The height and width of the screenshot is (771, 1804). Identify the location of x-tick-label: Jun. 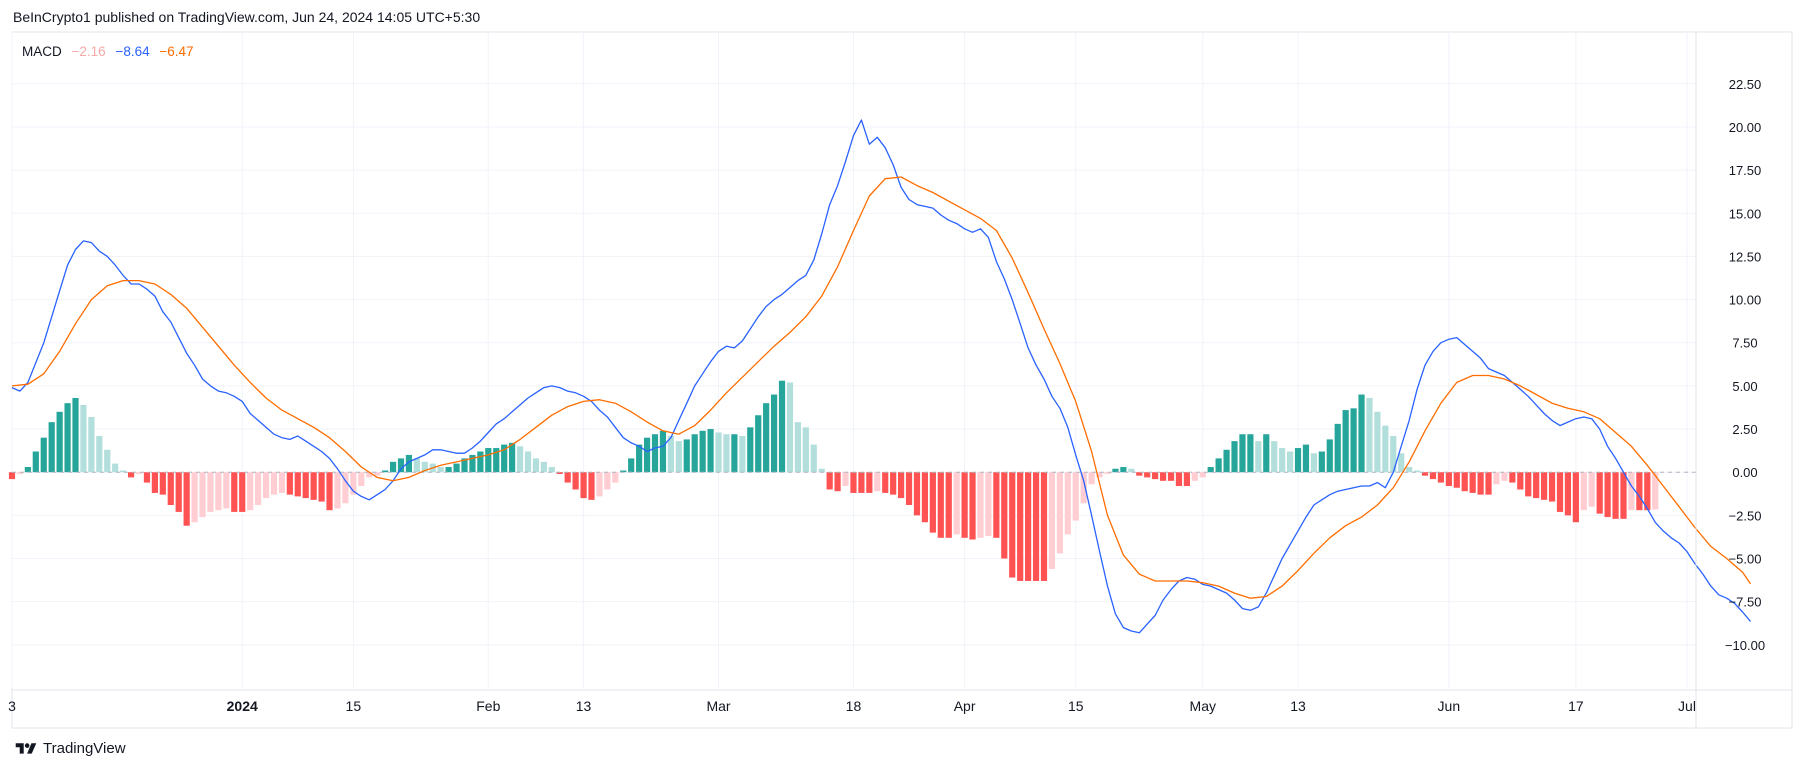
(1449, 706).